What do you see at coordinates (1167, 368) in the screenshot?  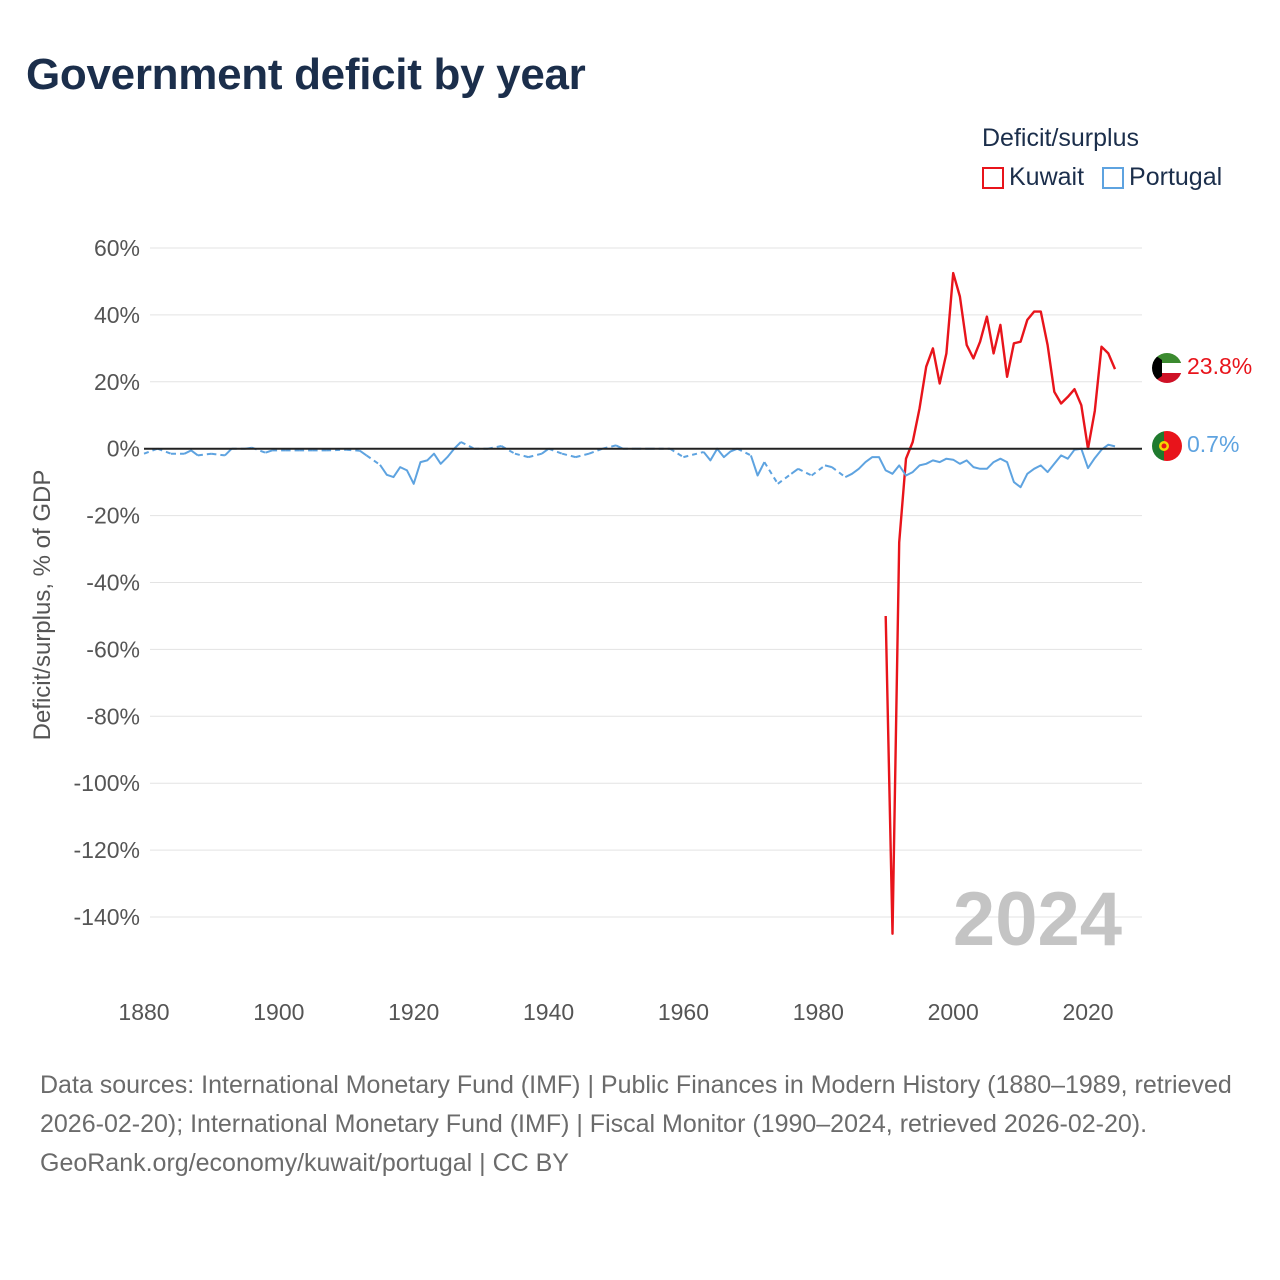 I see `kuwait-flag-icon` at bounding box center [1167, 368].